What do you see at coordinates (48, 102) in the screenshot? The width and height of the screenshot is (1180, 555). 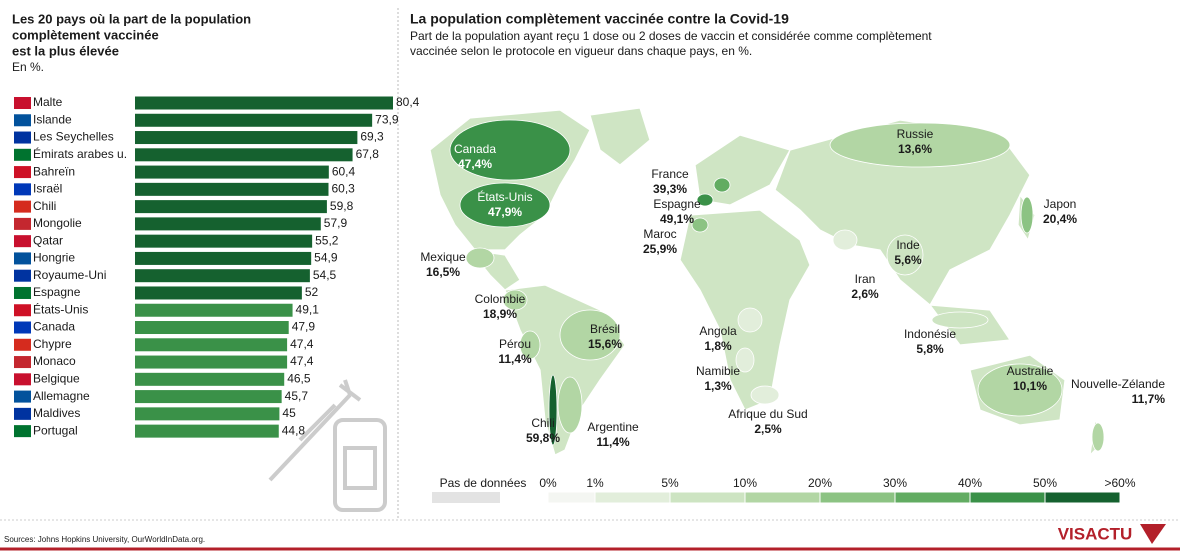 I see `category-label: Malte` at bounding box center [48, 102].